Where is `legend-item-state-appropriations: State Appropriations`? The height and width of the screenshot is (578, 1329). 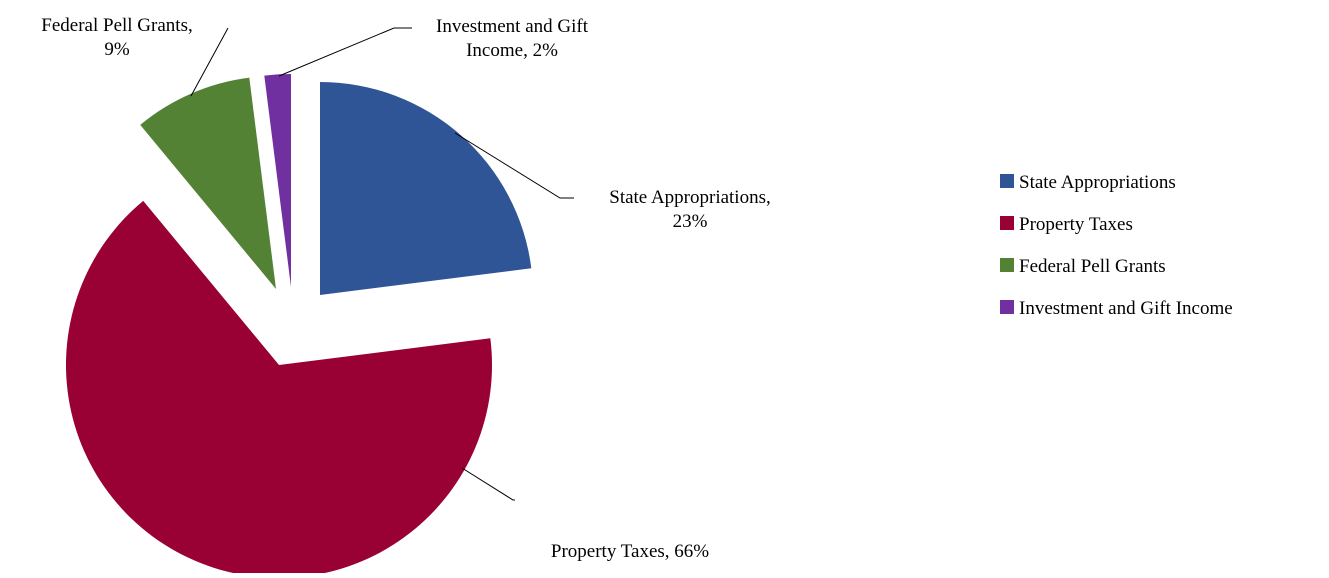 legend-item-state-appropriations: State Appropriations is located at coordinates (1088, 182).